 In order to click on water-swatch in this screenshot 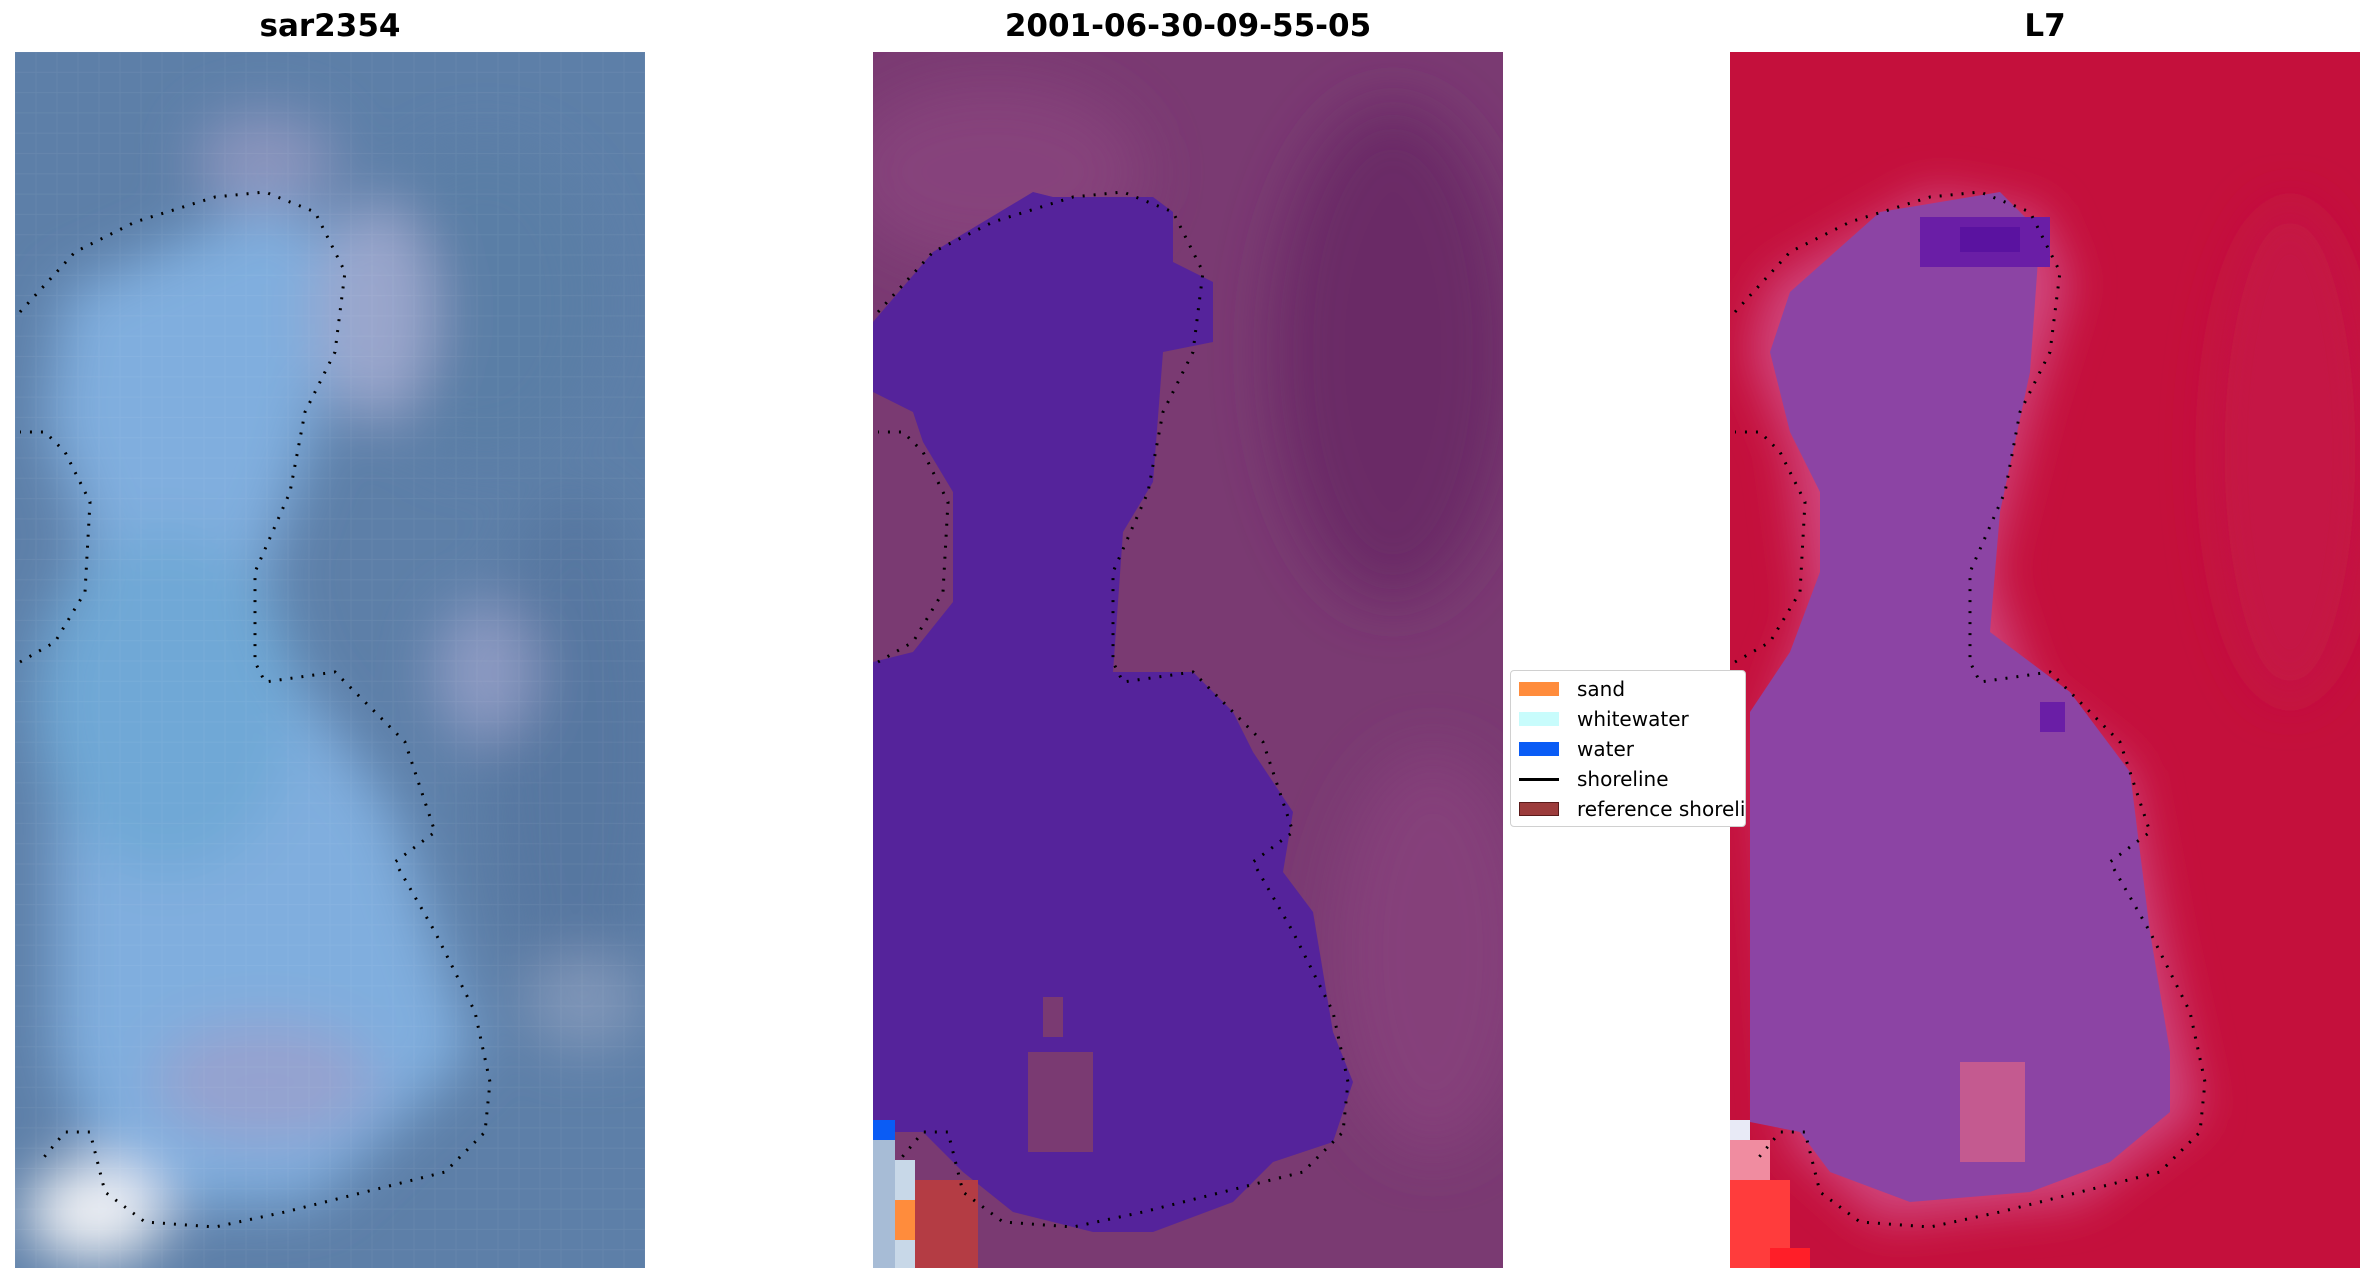, I will do `click(1539, 749)`.